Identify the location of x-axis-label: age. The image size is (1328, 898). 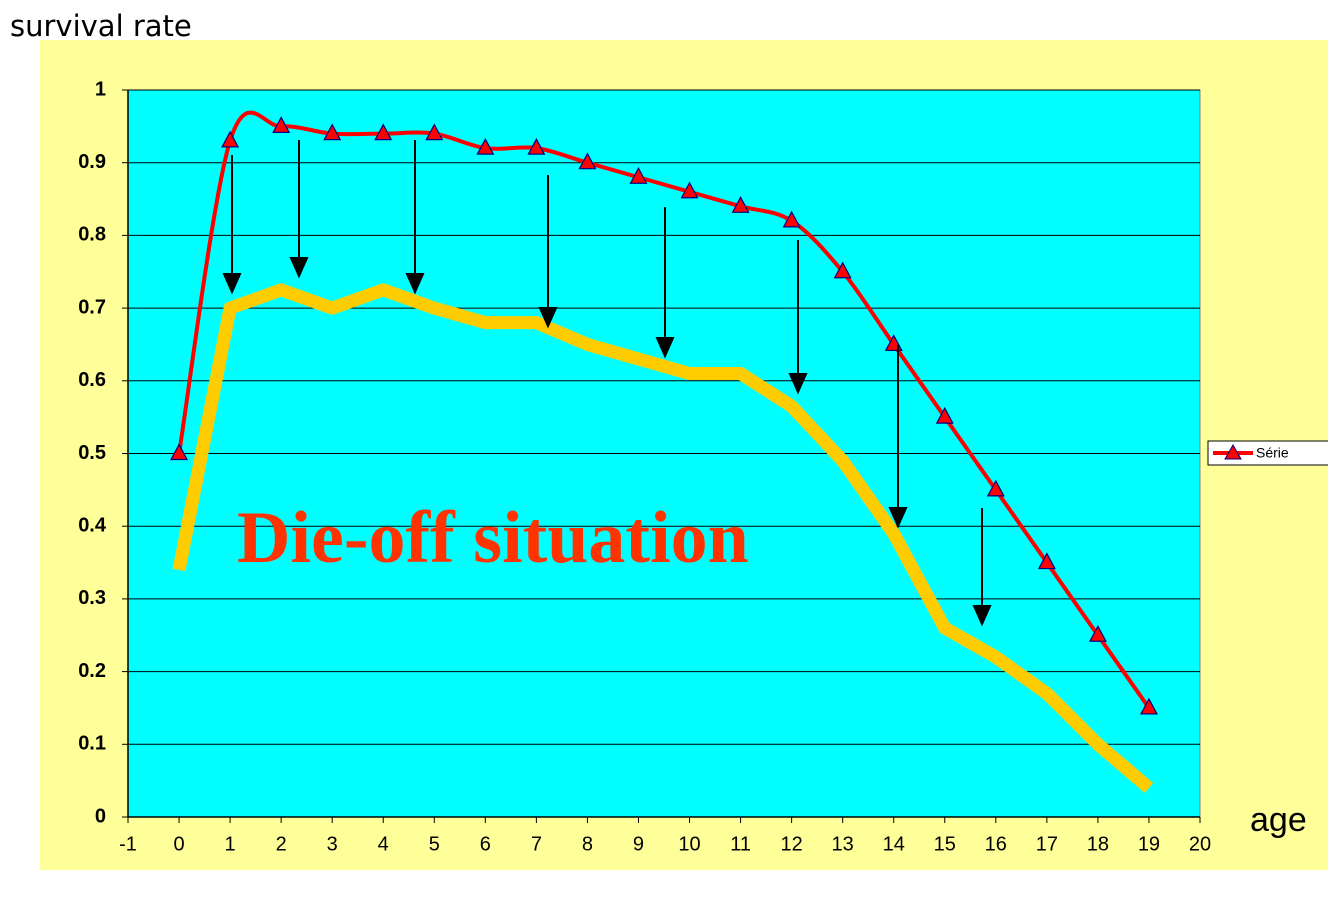
(1278, 820).